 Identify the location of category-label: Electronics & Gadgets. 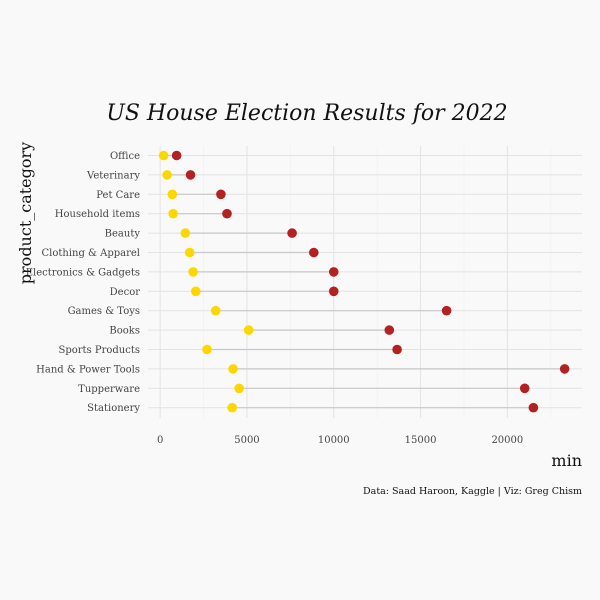
(83, 272).